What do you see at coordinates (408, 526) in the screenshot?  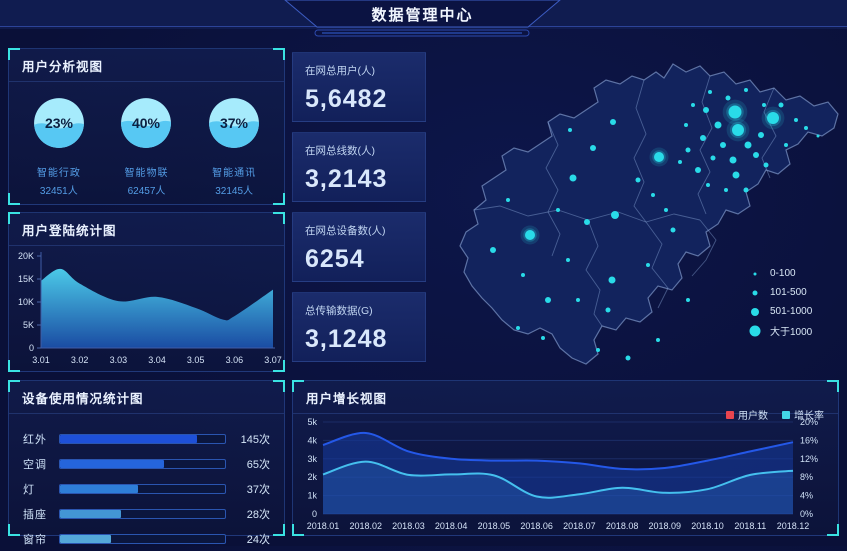 I see `svg-text: 2018.03` at bounding box center [408, 526].